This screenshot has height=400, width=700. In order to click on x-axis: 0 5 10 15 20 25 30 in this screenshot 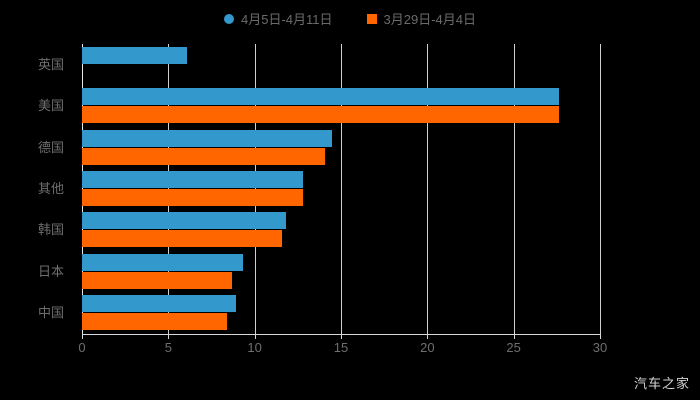, I will do `click(350, 346)`.